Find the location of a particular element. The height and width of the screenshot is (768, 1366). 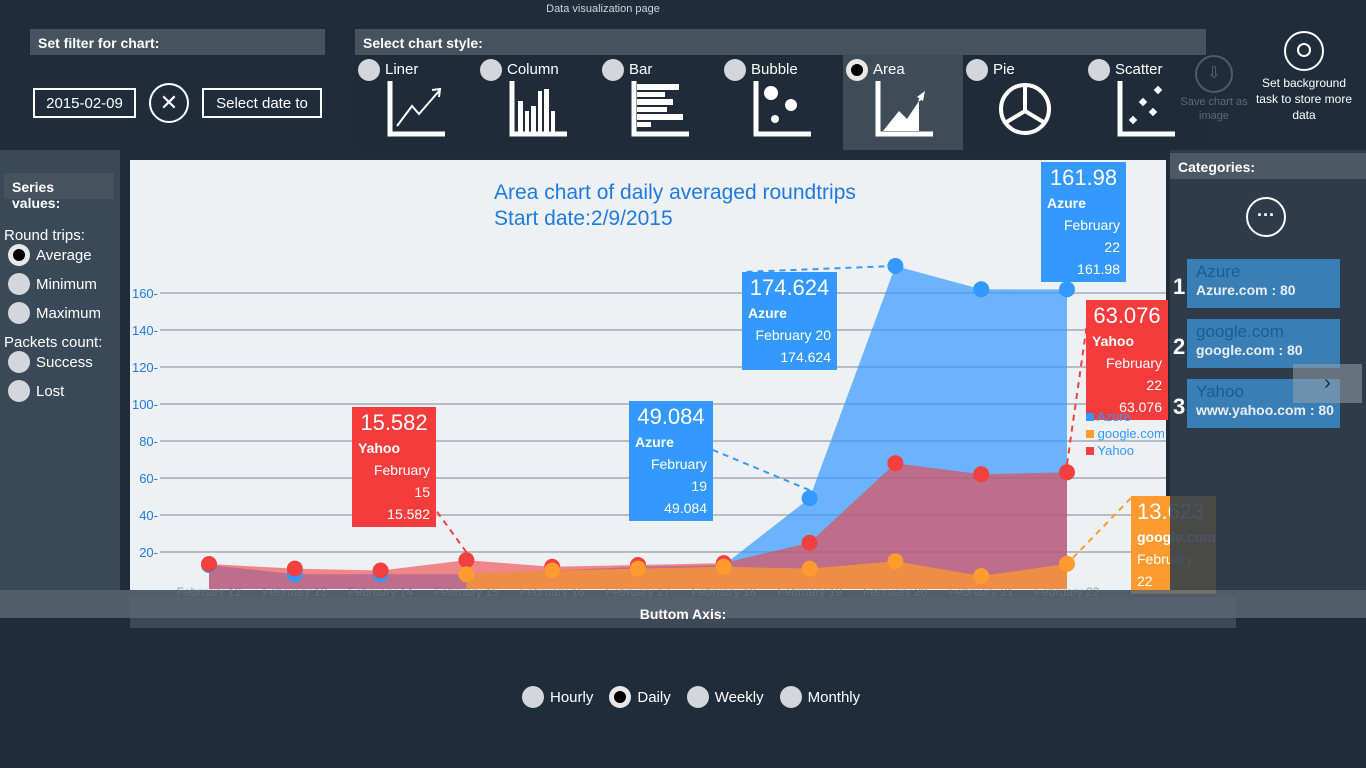

option-monthly: Monthly is located at coordinates (819, 697).